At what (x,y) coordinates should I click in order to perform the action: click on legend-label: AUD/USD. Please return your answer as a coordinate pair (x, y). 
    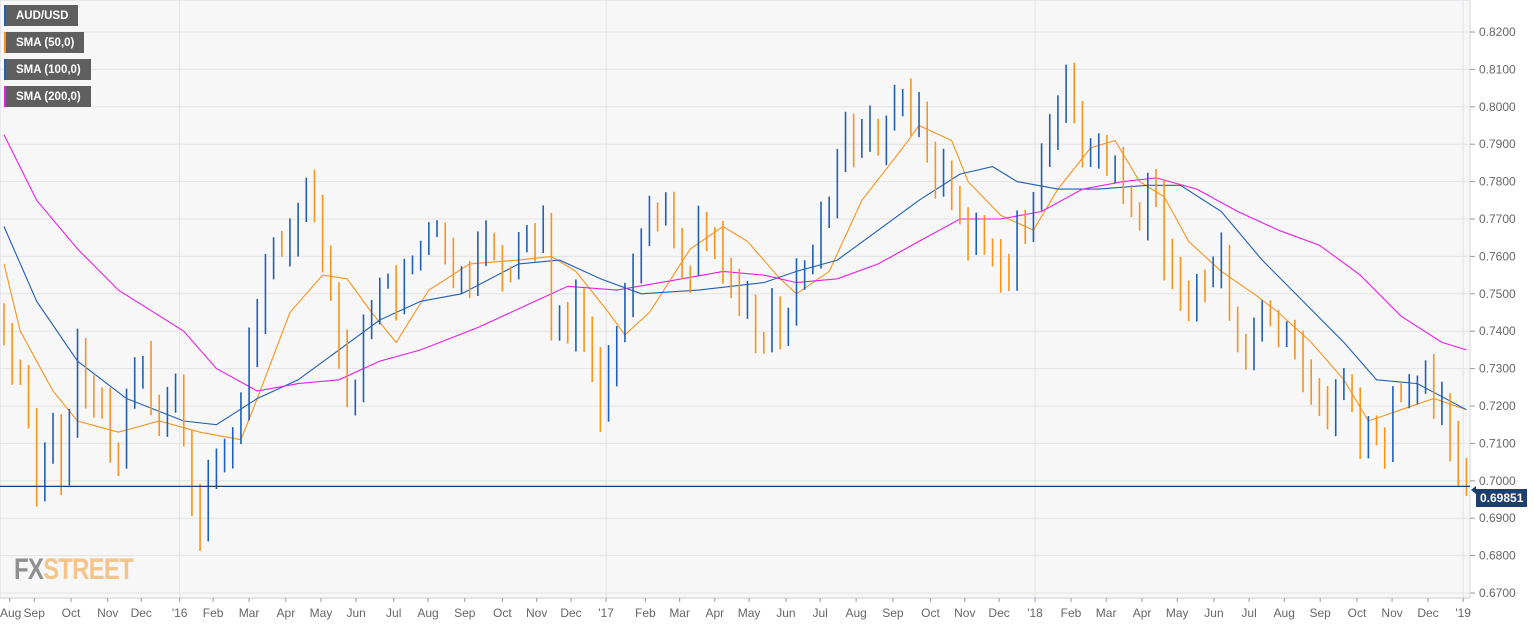
    Looking at the image, I should click on (42, 15).